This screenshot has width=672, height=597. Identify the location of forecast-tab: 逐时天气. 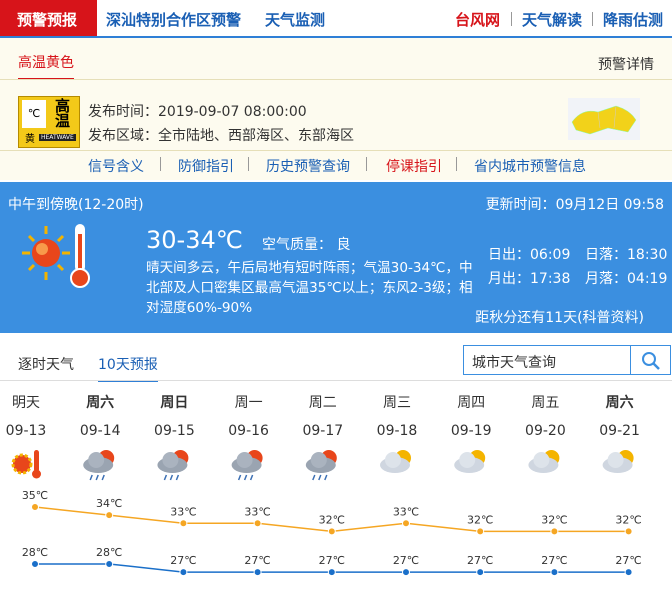
(46, 365).